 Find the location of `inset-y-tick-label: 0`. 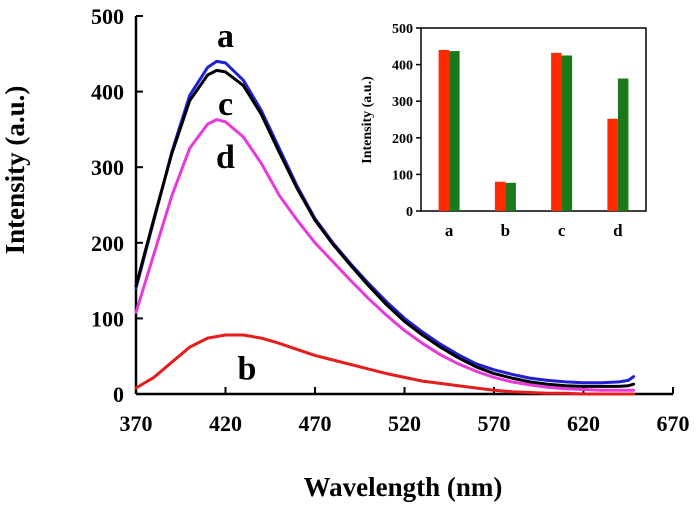

inset-y-tick-label: 0 is located at coordinates (409, 212).